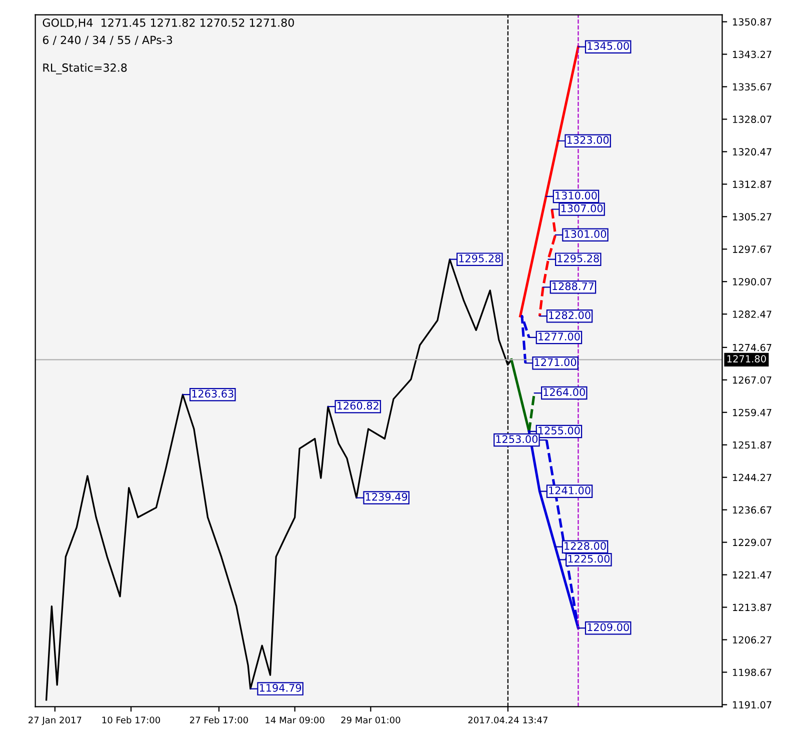 This screenshot has width=785, height=740. Describe the element at coordinates (589, 558) in the screenshot. I see `annotation: 1225.00` at that location.